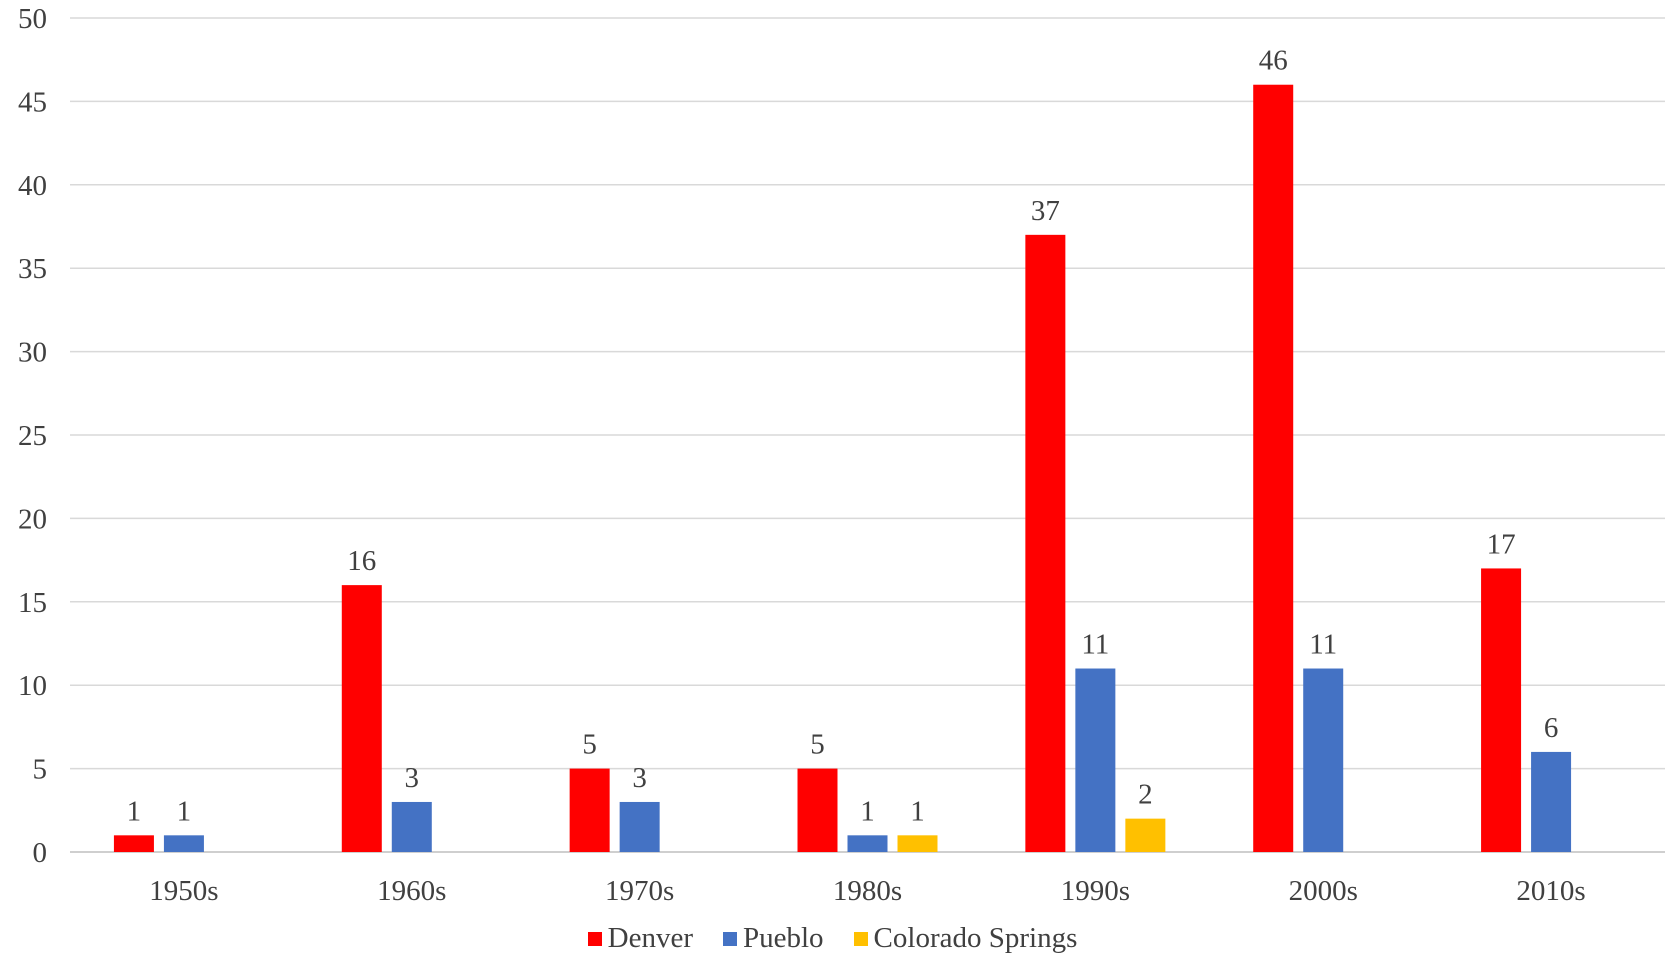  What do you see at coordinates (1551, 728) in the screenshot?
I see `data-label: 6` at bounding box center [1551, 728].